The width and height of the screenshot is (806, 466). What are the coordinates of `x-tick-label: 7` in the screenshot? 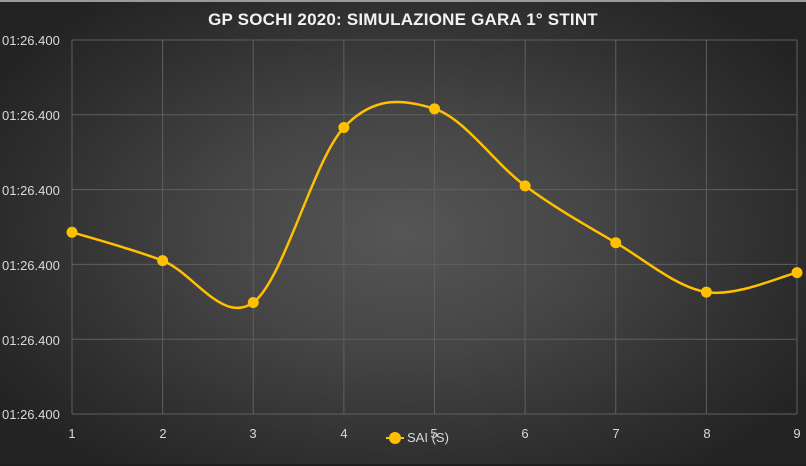 It's located at (616, 433).